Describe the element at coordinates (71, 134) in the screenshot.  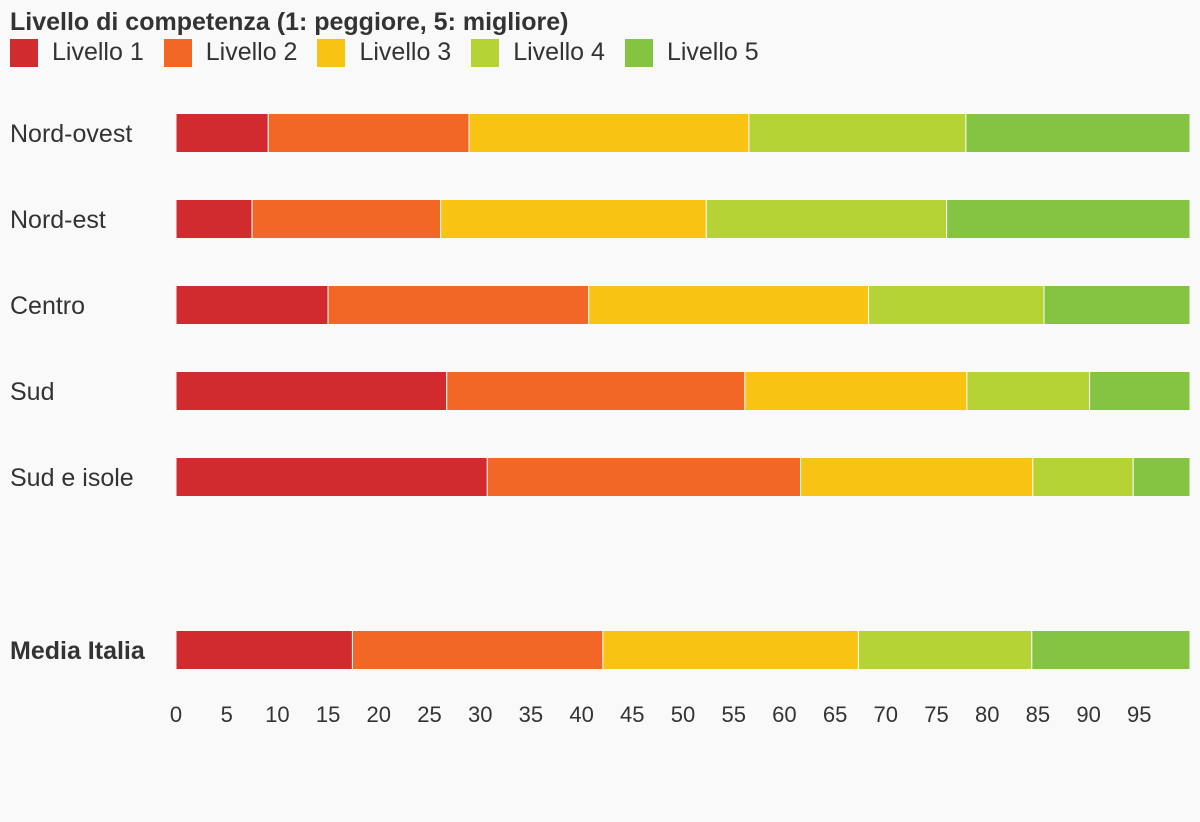
I see `category-label-nord-ovest: Nord-ovest` at that location.